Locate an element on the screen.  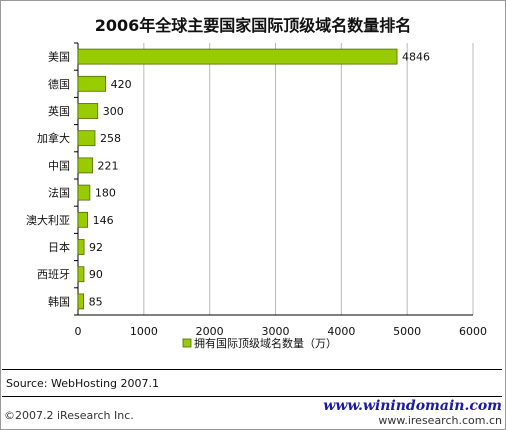
watermark-site: www.winindomain.com is located at coordinates (412, 406).